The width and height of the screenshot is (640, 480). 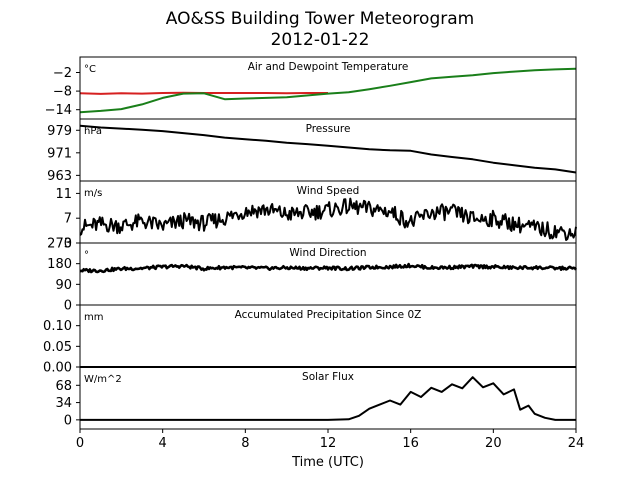 What do you see at coordinates (63, 194) in the screenshot?
I see `y-tick-label: 11` at bounding box center [63, 194].